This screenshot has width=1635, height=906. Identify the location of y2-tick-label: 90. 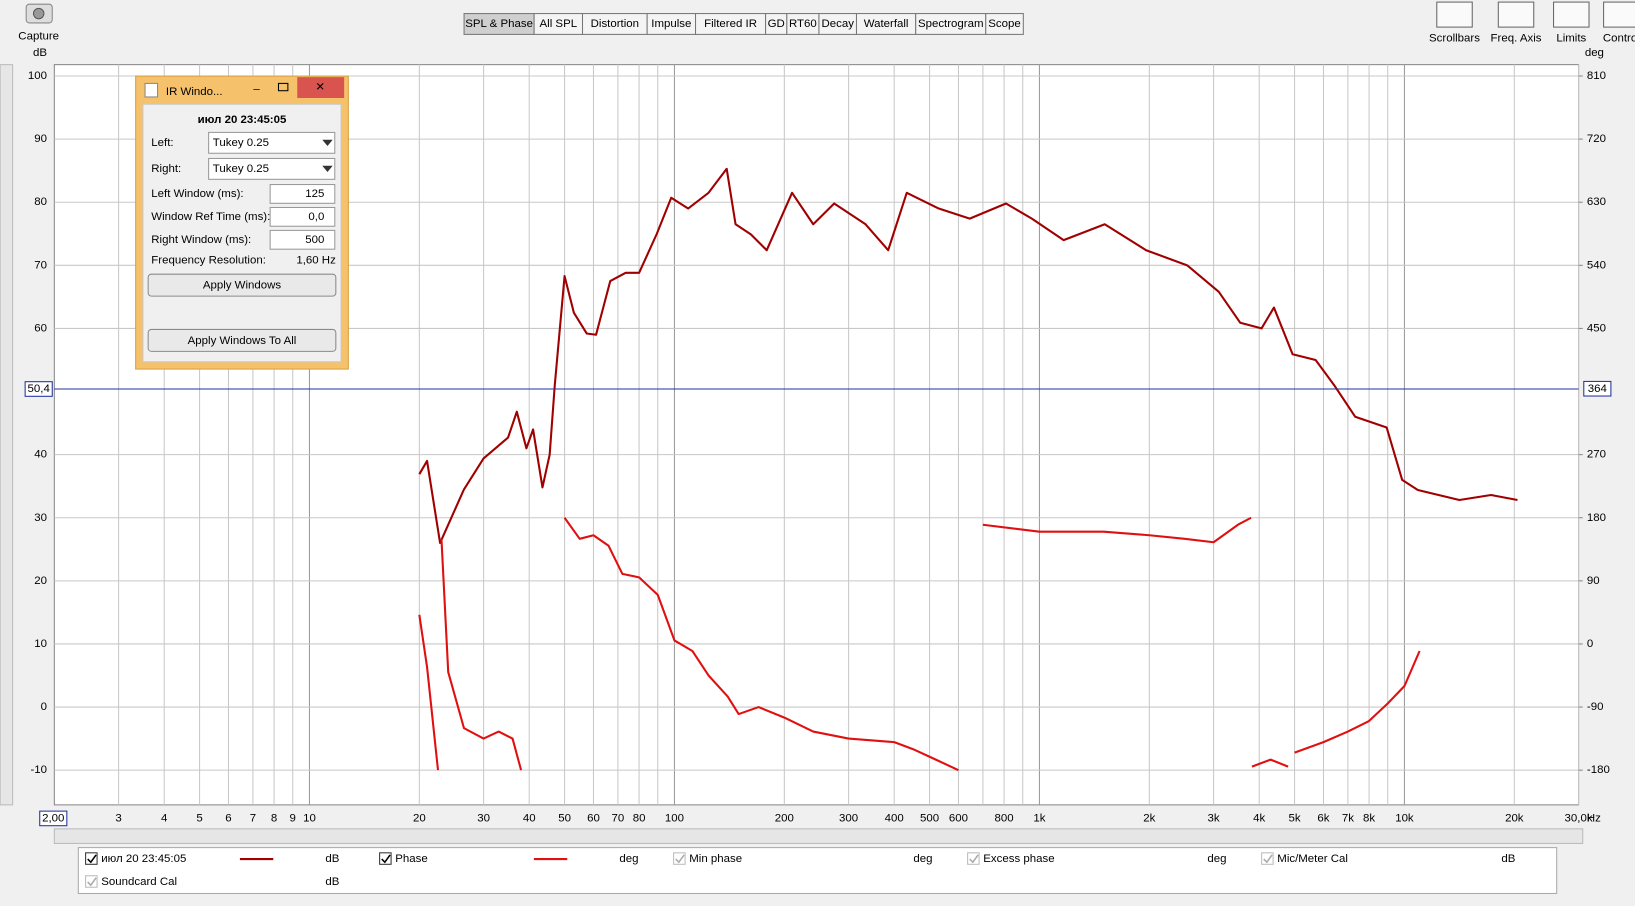
(1593, 581).